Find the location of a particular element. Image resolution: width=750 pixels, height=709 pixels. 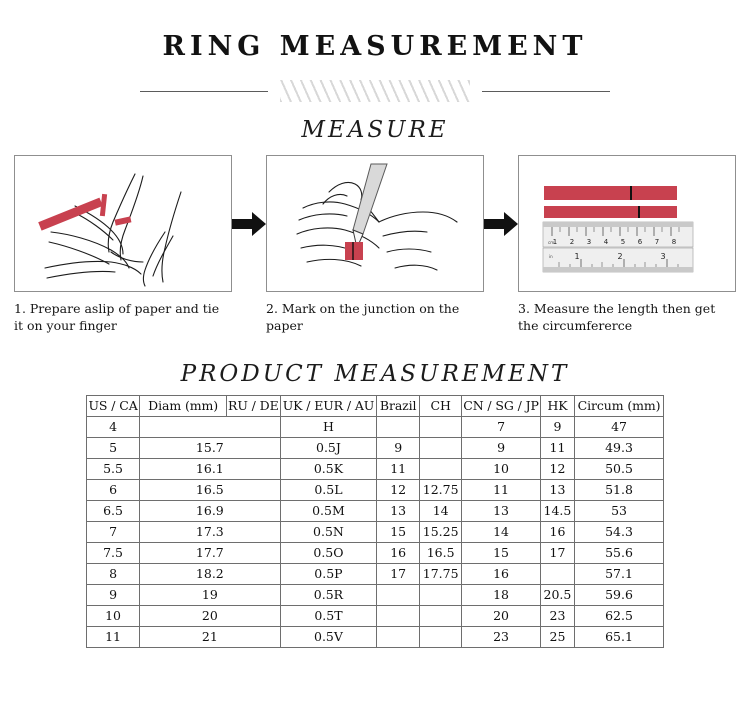

cell-us-ca: 6 is located at coordinates (113, 489).